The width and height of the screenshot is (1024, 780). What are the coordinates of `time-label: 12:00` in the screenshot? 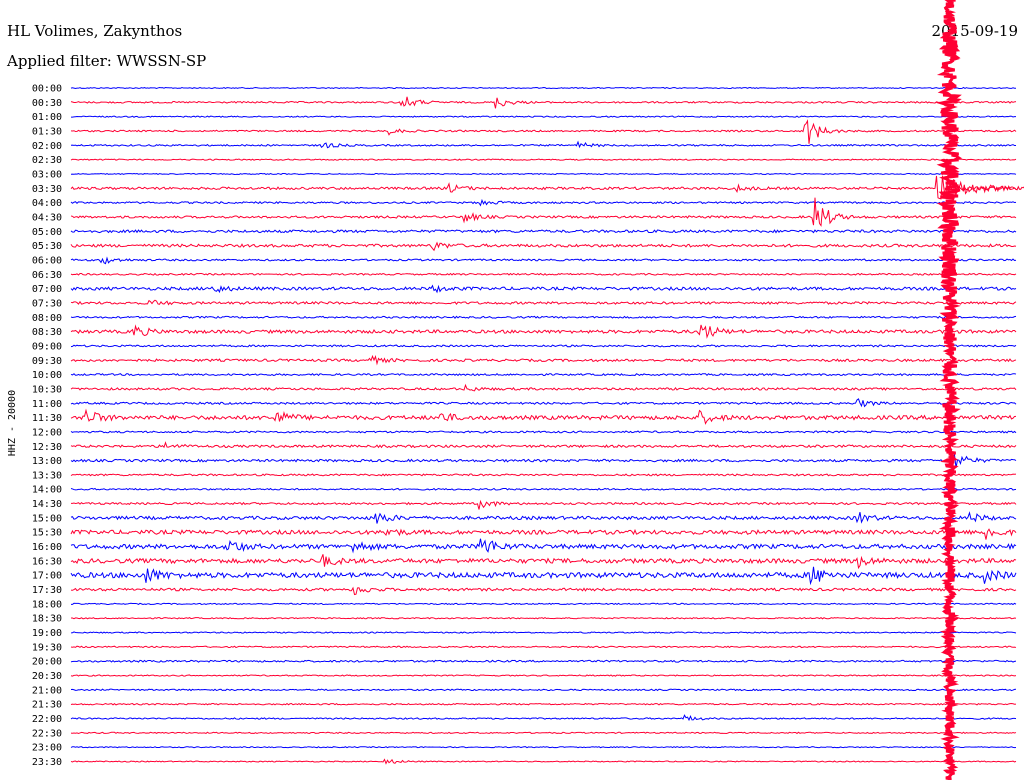 It's located at (47, 432).